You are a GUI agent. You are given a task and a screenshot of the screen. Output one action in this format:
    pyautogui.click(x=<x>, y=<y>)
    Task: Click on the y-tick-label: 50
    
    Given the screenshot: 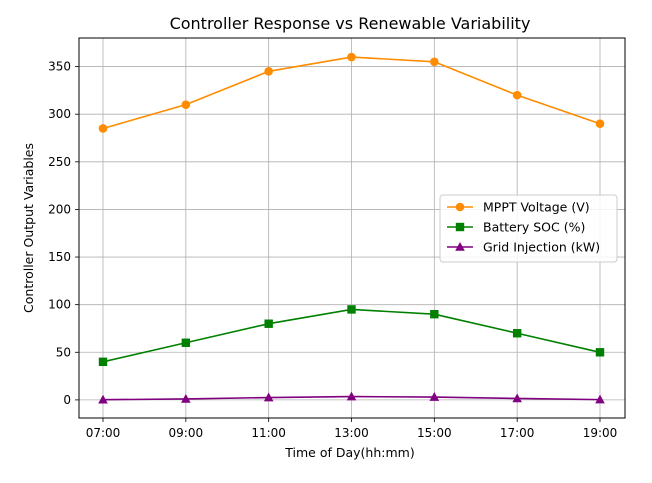 What is the action you would take?
    pyautogui.click(x=63, y=352)
    